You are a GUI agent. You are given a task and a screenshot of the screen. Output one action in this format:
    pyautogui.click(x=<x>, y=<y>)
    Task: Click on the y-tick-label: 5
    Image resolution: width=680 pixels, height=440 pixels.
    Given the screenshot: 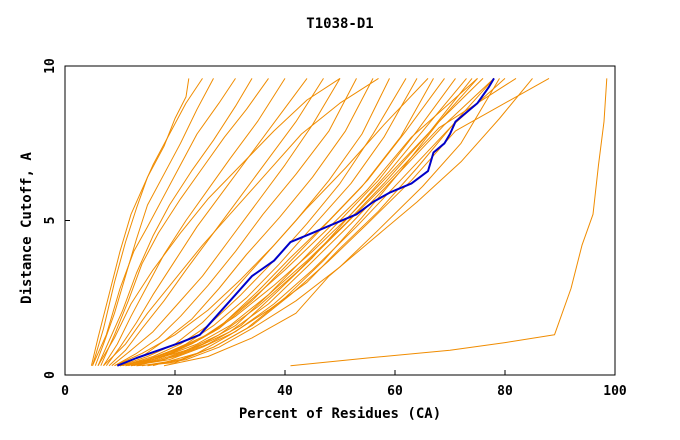 What is the action you would take?
    pyautogui.click(x=50, y=221)
    